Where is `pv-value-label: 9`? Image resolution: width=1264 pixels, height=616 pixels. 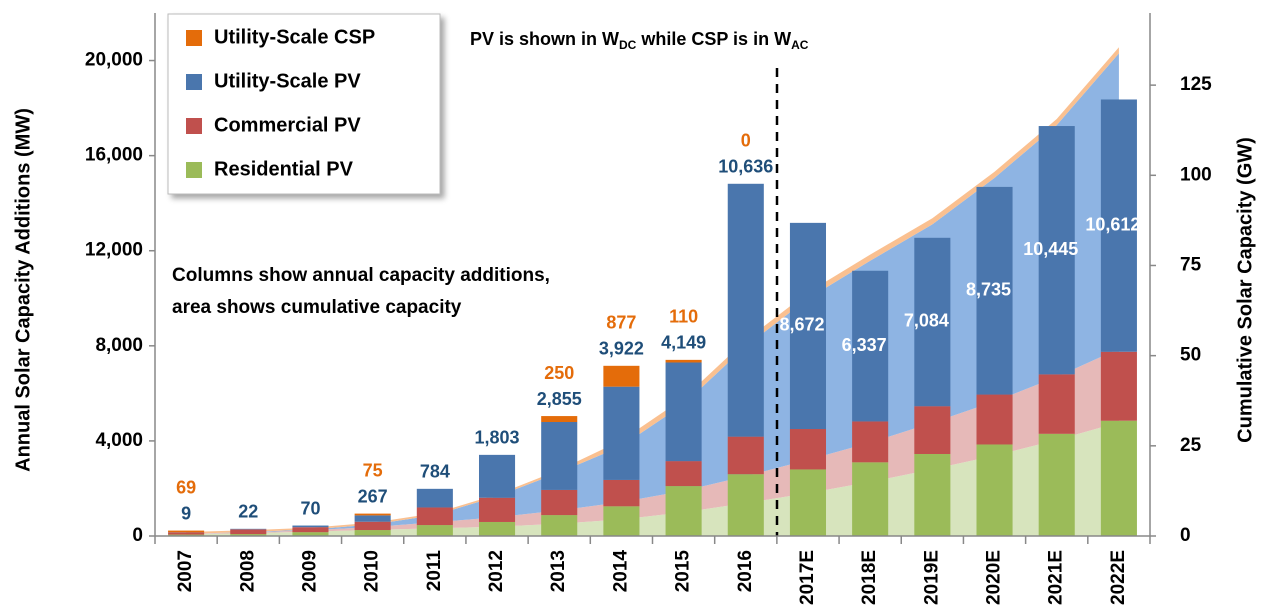
pv-value-label: 9 is located at coordinates (186, 513).